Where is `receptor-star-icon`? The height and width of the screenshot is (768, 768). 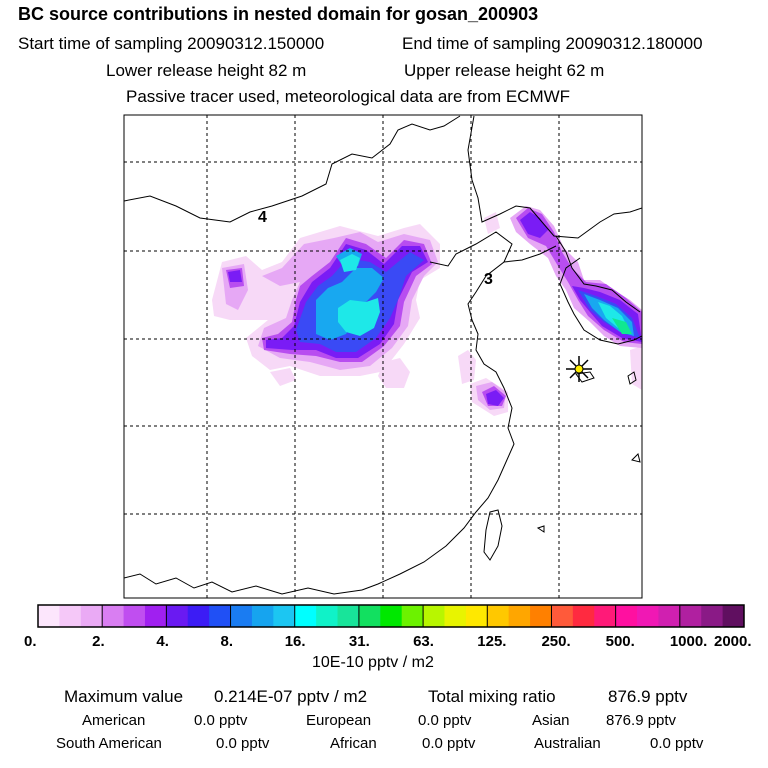 receptor-star-icon is located at coordinates (579, 369).